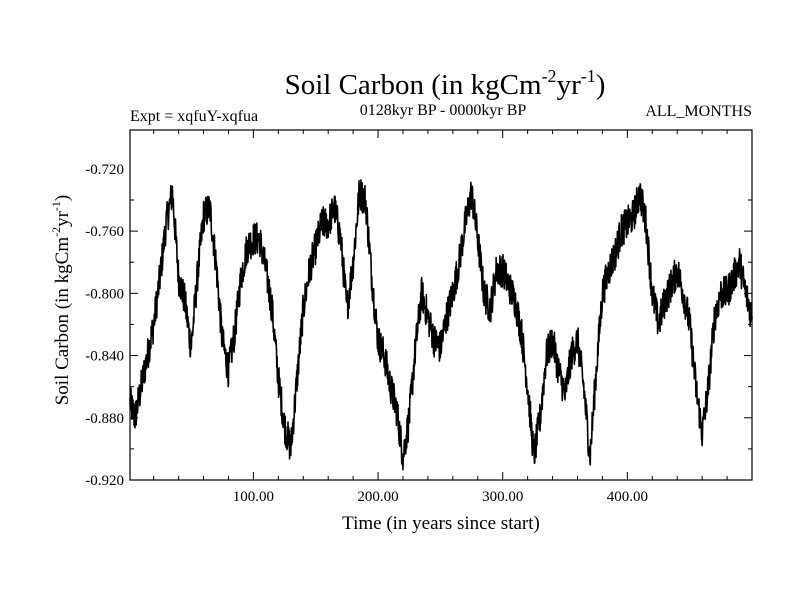 The image size is (800, 600). What do you see at coordinates (104, 232) in the screenshot?
I see `y-tick-label: -0.760` at bounding box center [104, 232].